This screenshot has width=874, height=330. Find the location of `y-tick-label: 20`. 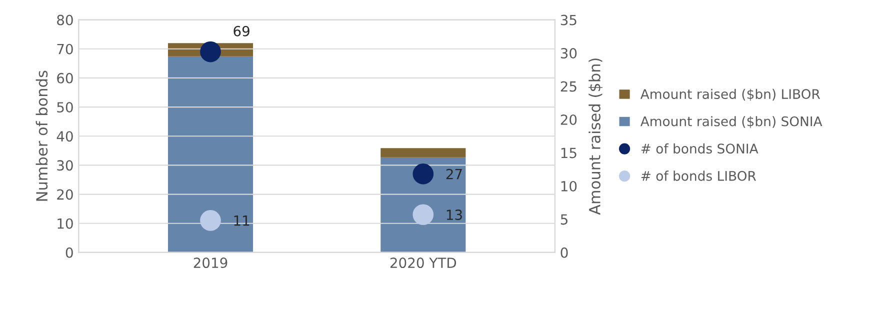

y-tick-label: 20 is located at coordinates (65, 194).